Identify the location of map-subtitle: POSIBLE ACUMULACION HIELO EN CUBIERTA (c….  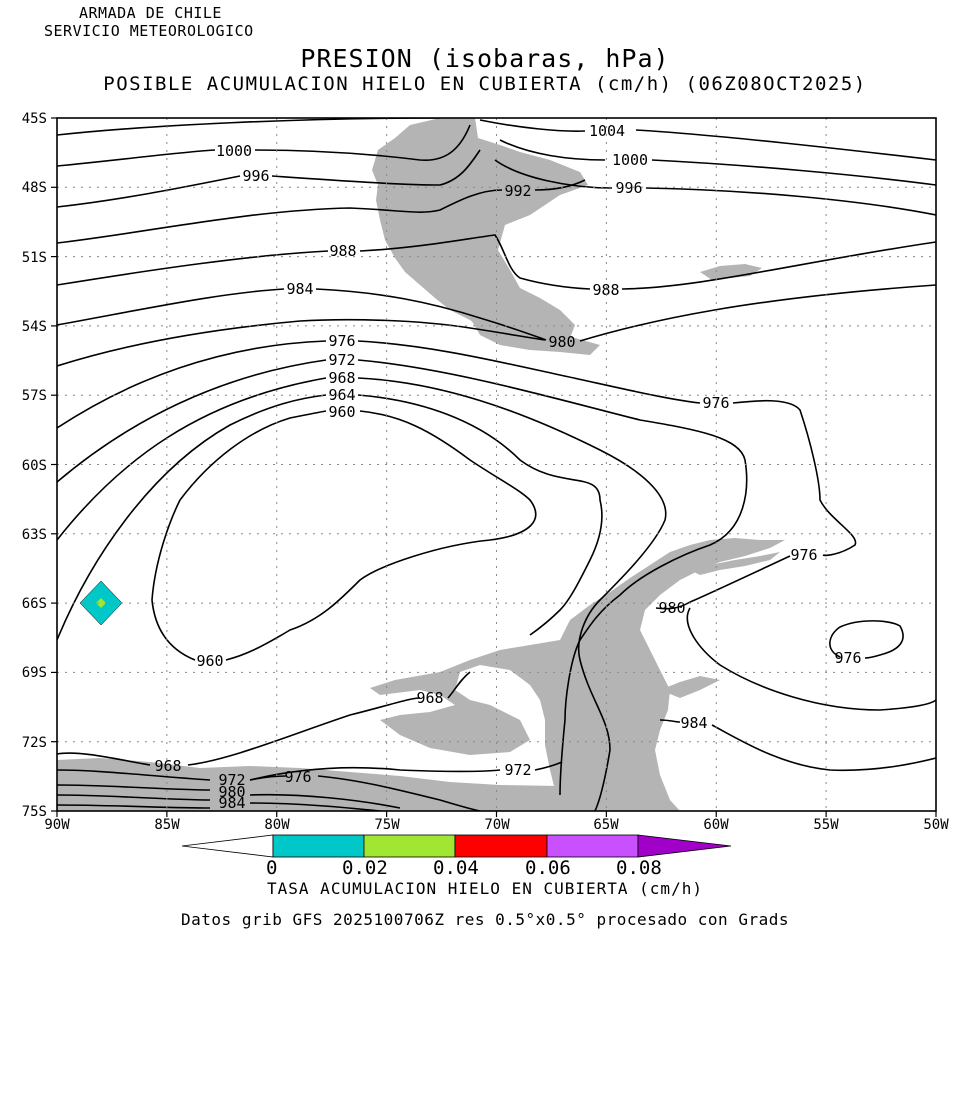
(485, 84).